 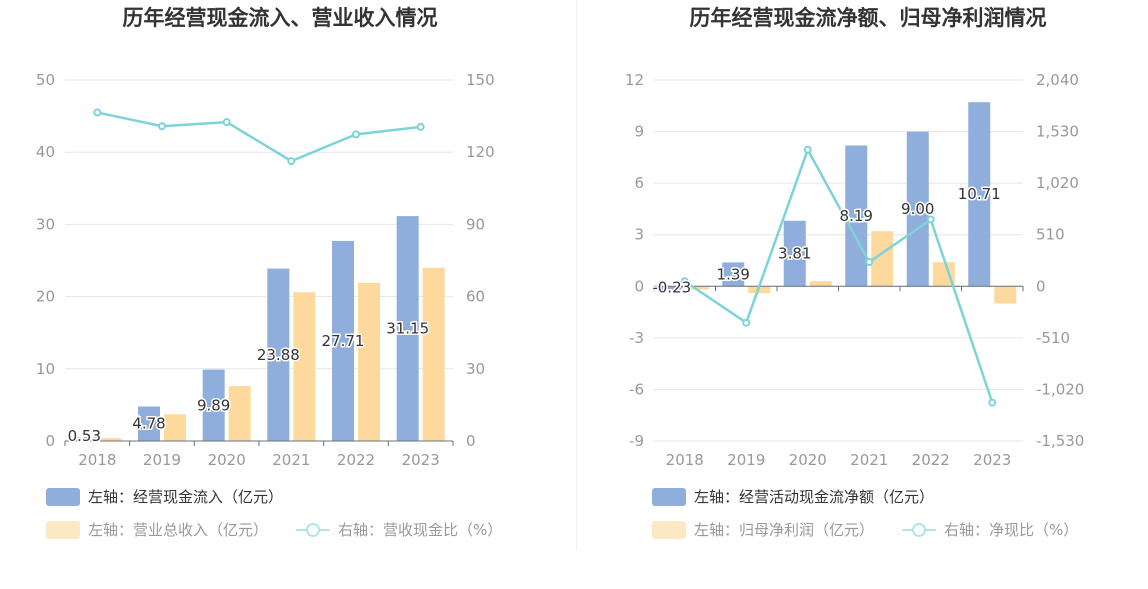 What do you see at coordinates (992, 460) in the screenshot?
I see `chart2-category-label: 2023` at bounding box center [992, 460].